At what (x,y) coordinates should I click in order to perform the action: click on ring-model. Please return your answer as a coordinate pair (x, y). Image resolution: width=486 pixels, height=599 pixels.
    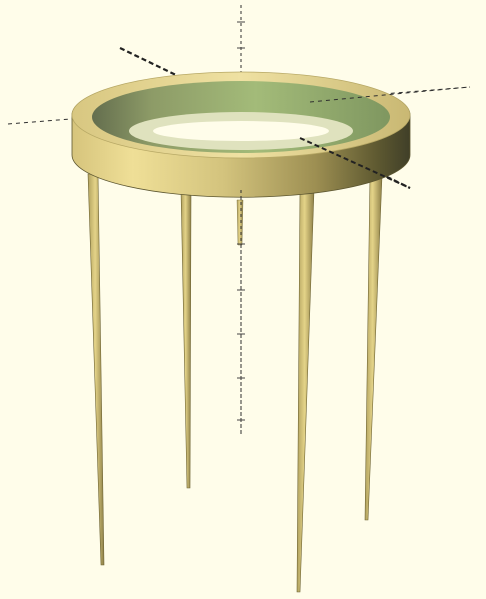
    Looking at the image, I should click on (241, 134).